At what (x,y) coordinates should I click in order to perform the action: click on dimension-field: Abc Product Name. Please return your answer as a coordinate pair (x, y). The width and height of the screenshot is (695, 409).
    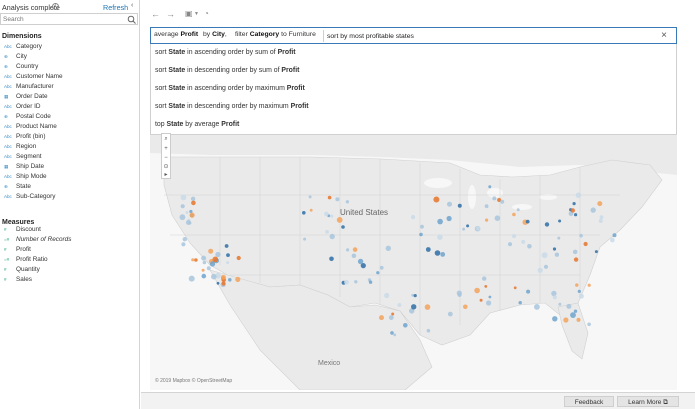
    Looking at the image, I should click on (30, 128).